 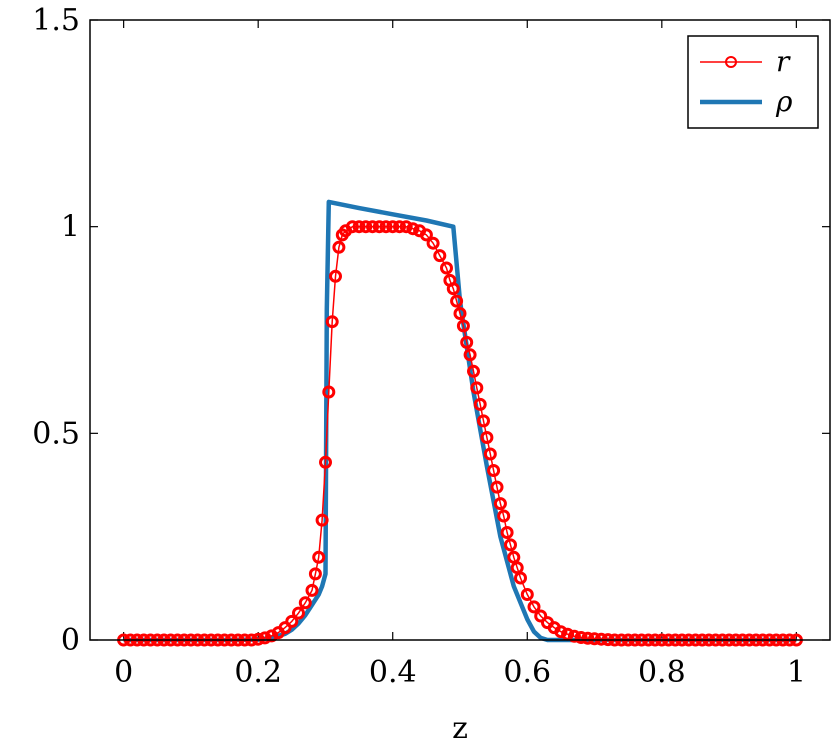 I want to click on y-tick-label: 1, so click(x=70, y=227).